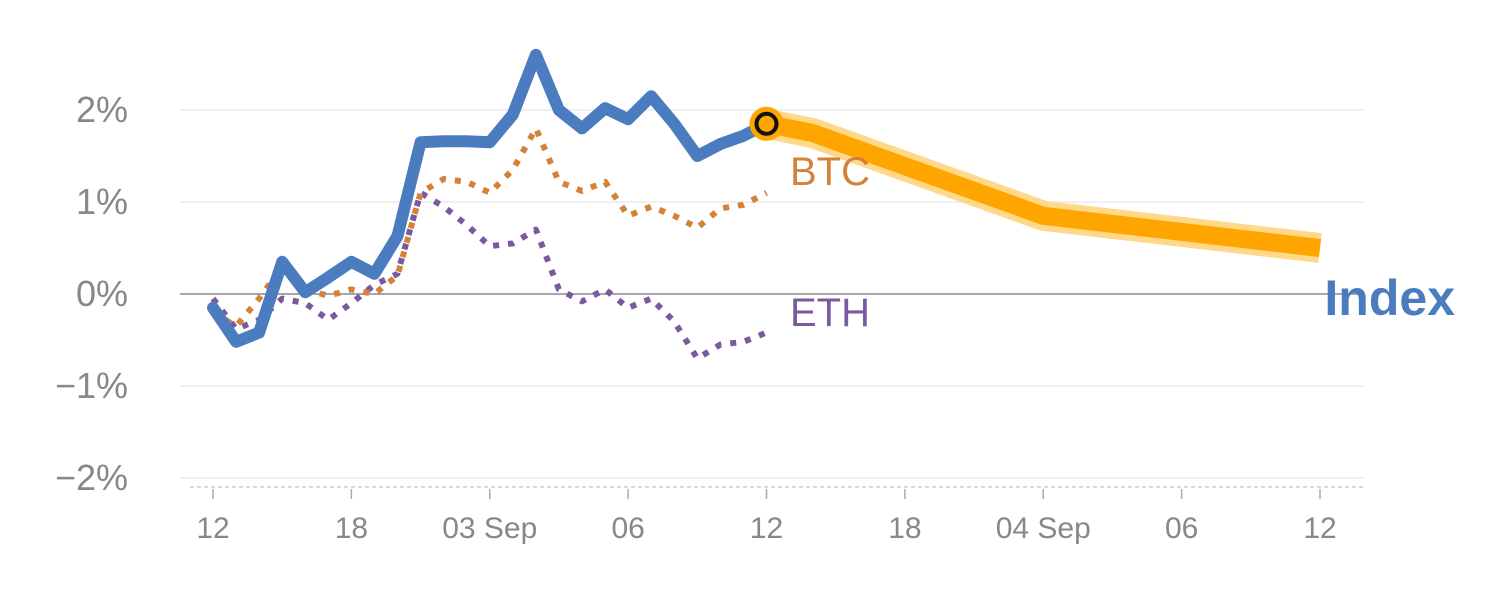 The image size is (1500, 600). I want to click on x-tick-label: 03 Sep, so click(489, 528).